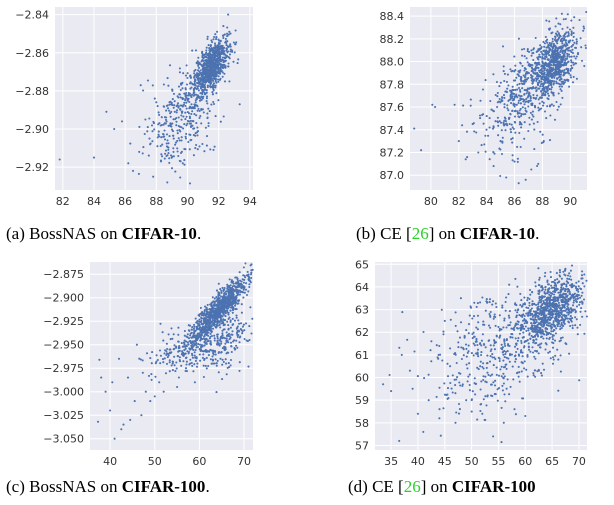 The width and height of the screenshot is (614, 505). I want to click on x-tick-label: 50, so click(472, 461).